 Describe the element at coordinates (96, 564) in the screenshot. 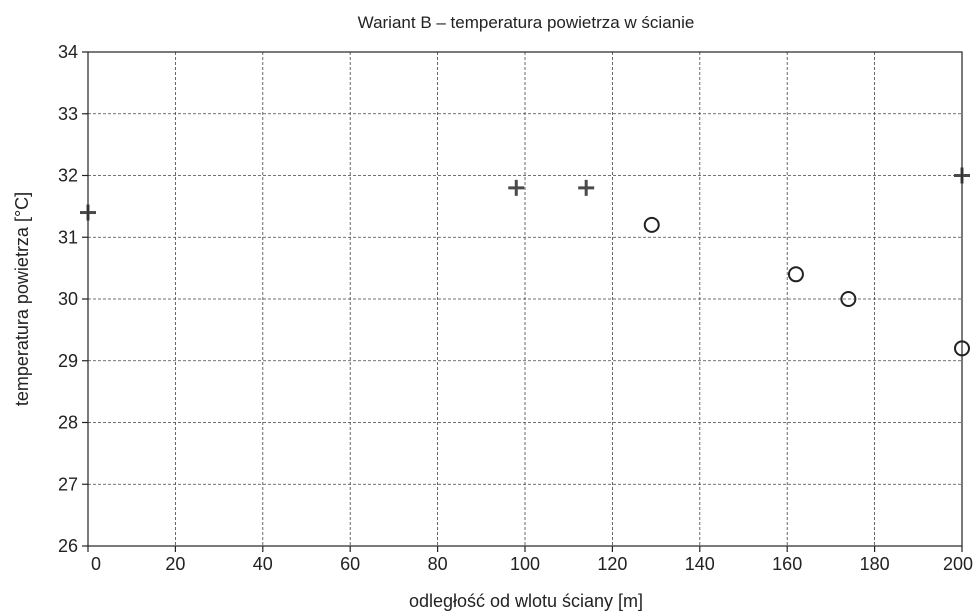

I see `x-tick-label: 0` at that location.